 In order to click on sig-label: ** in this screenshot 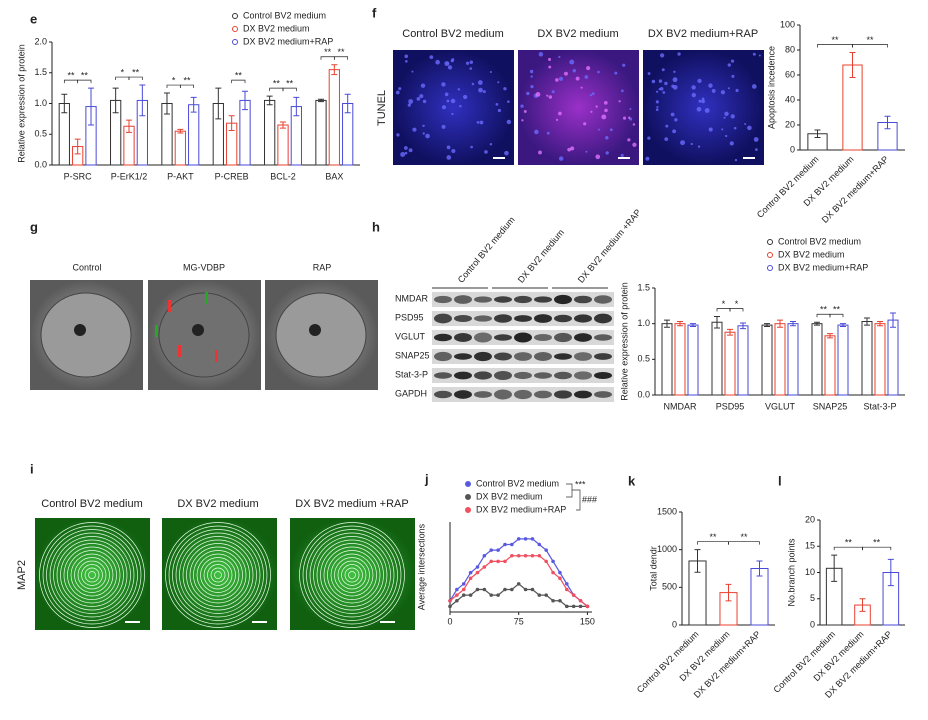, I will do `click(136, 72)`.